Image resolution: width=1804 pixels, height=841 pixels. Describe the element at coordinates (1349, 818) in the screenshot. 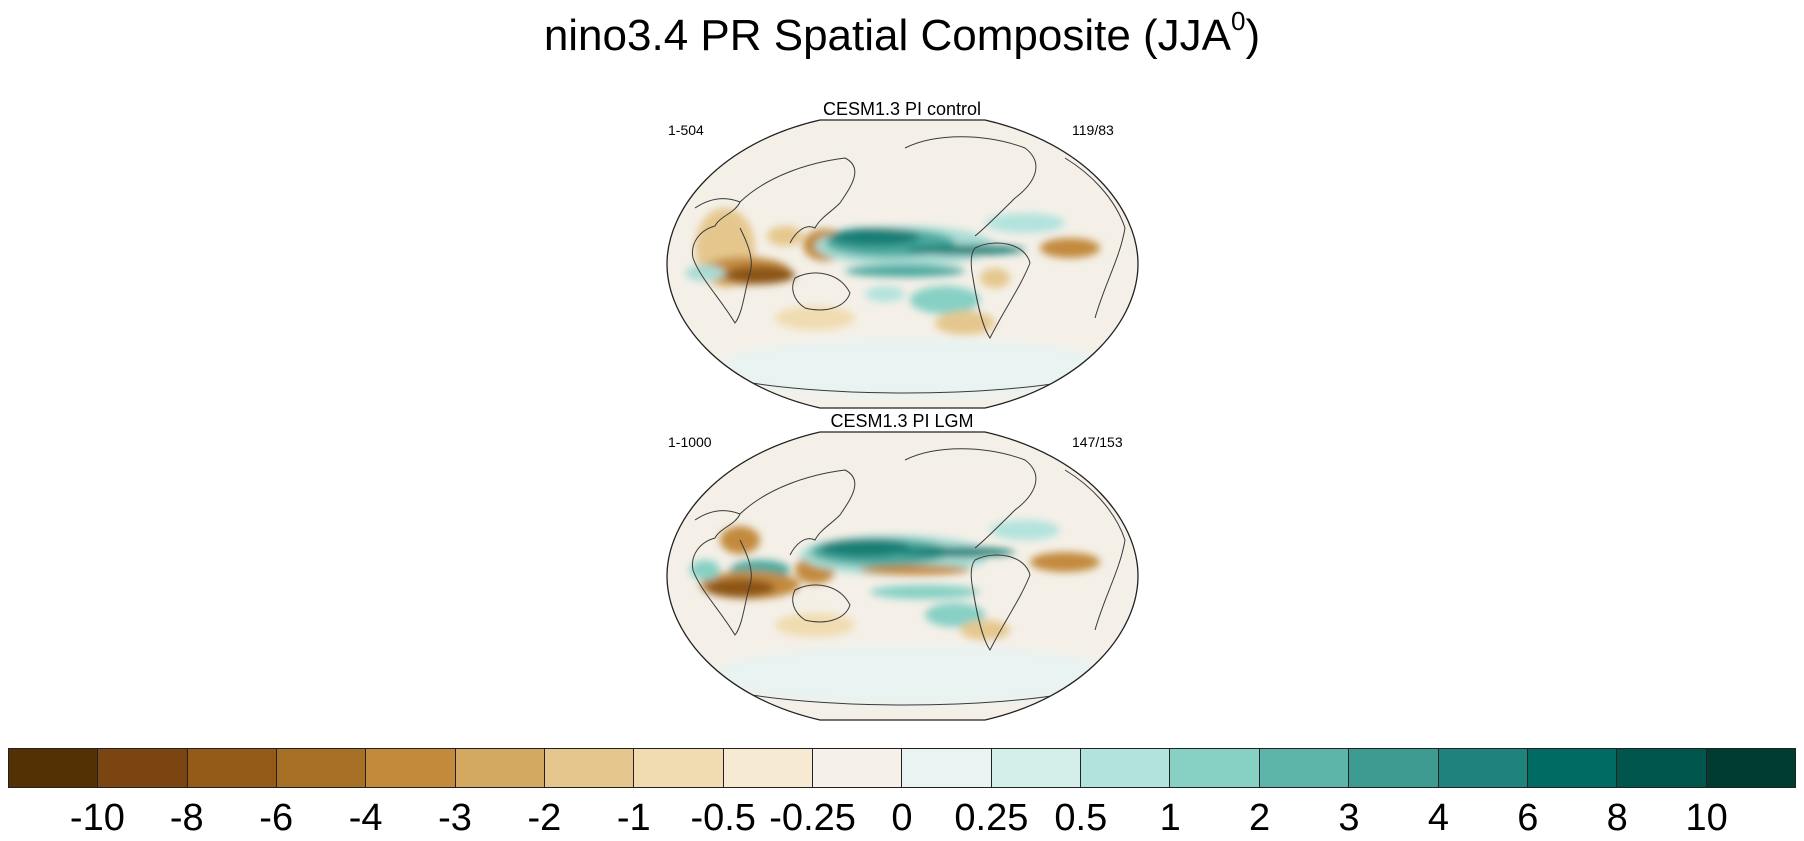

I see `colorbar-tick-label: 3` at that location.